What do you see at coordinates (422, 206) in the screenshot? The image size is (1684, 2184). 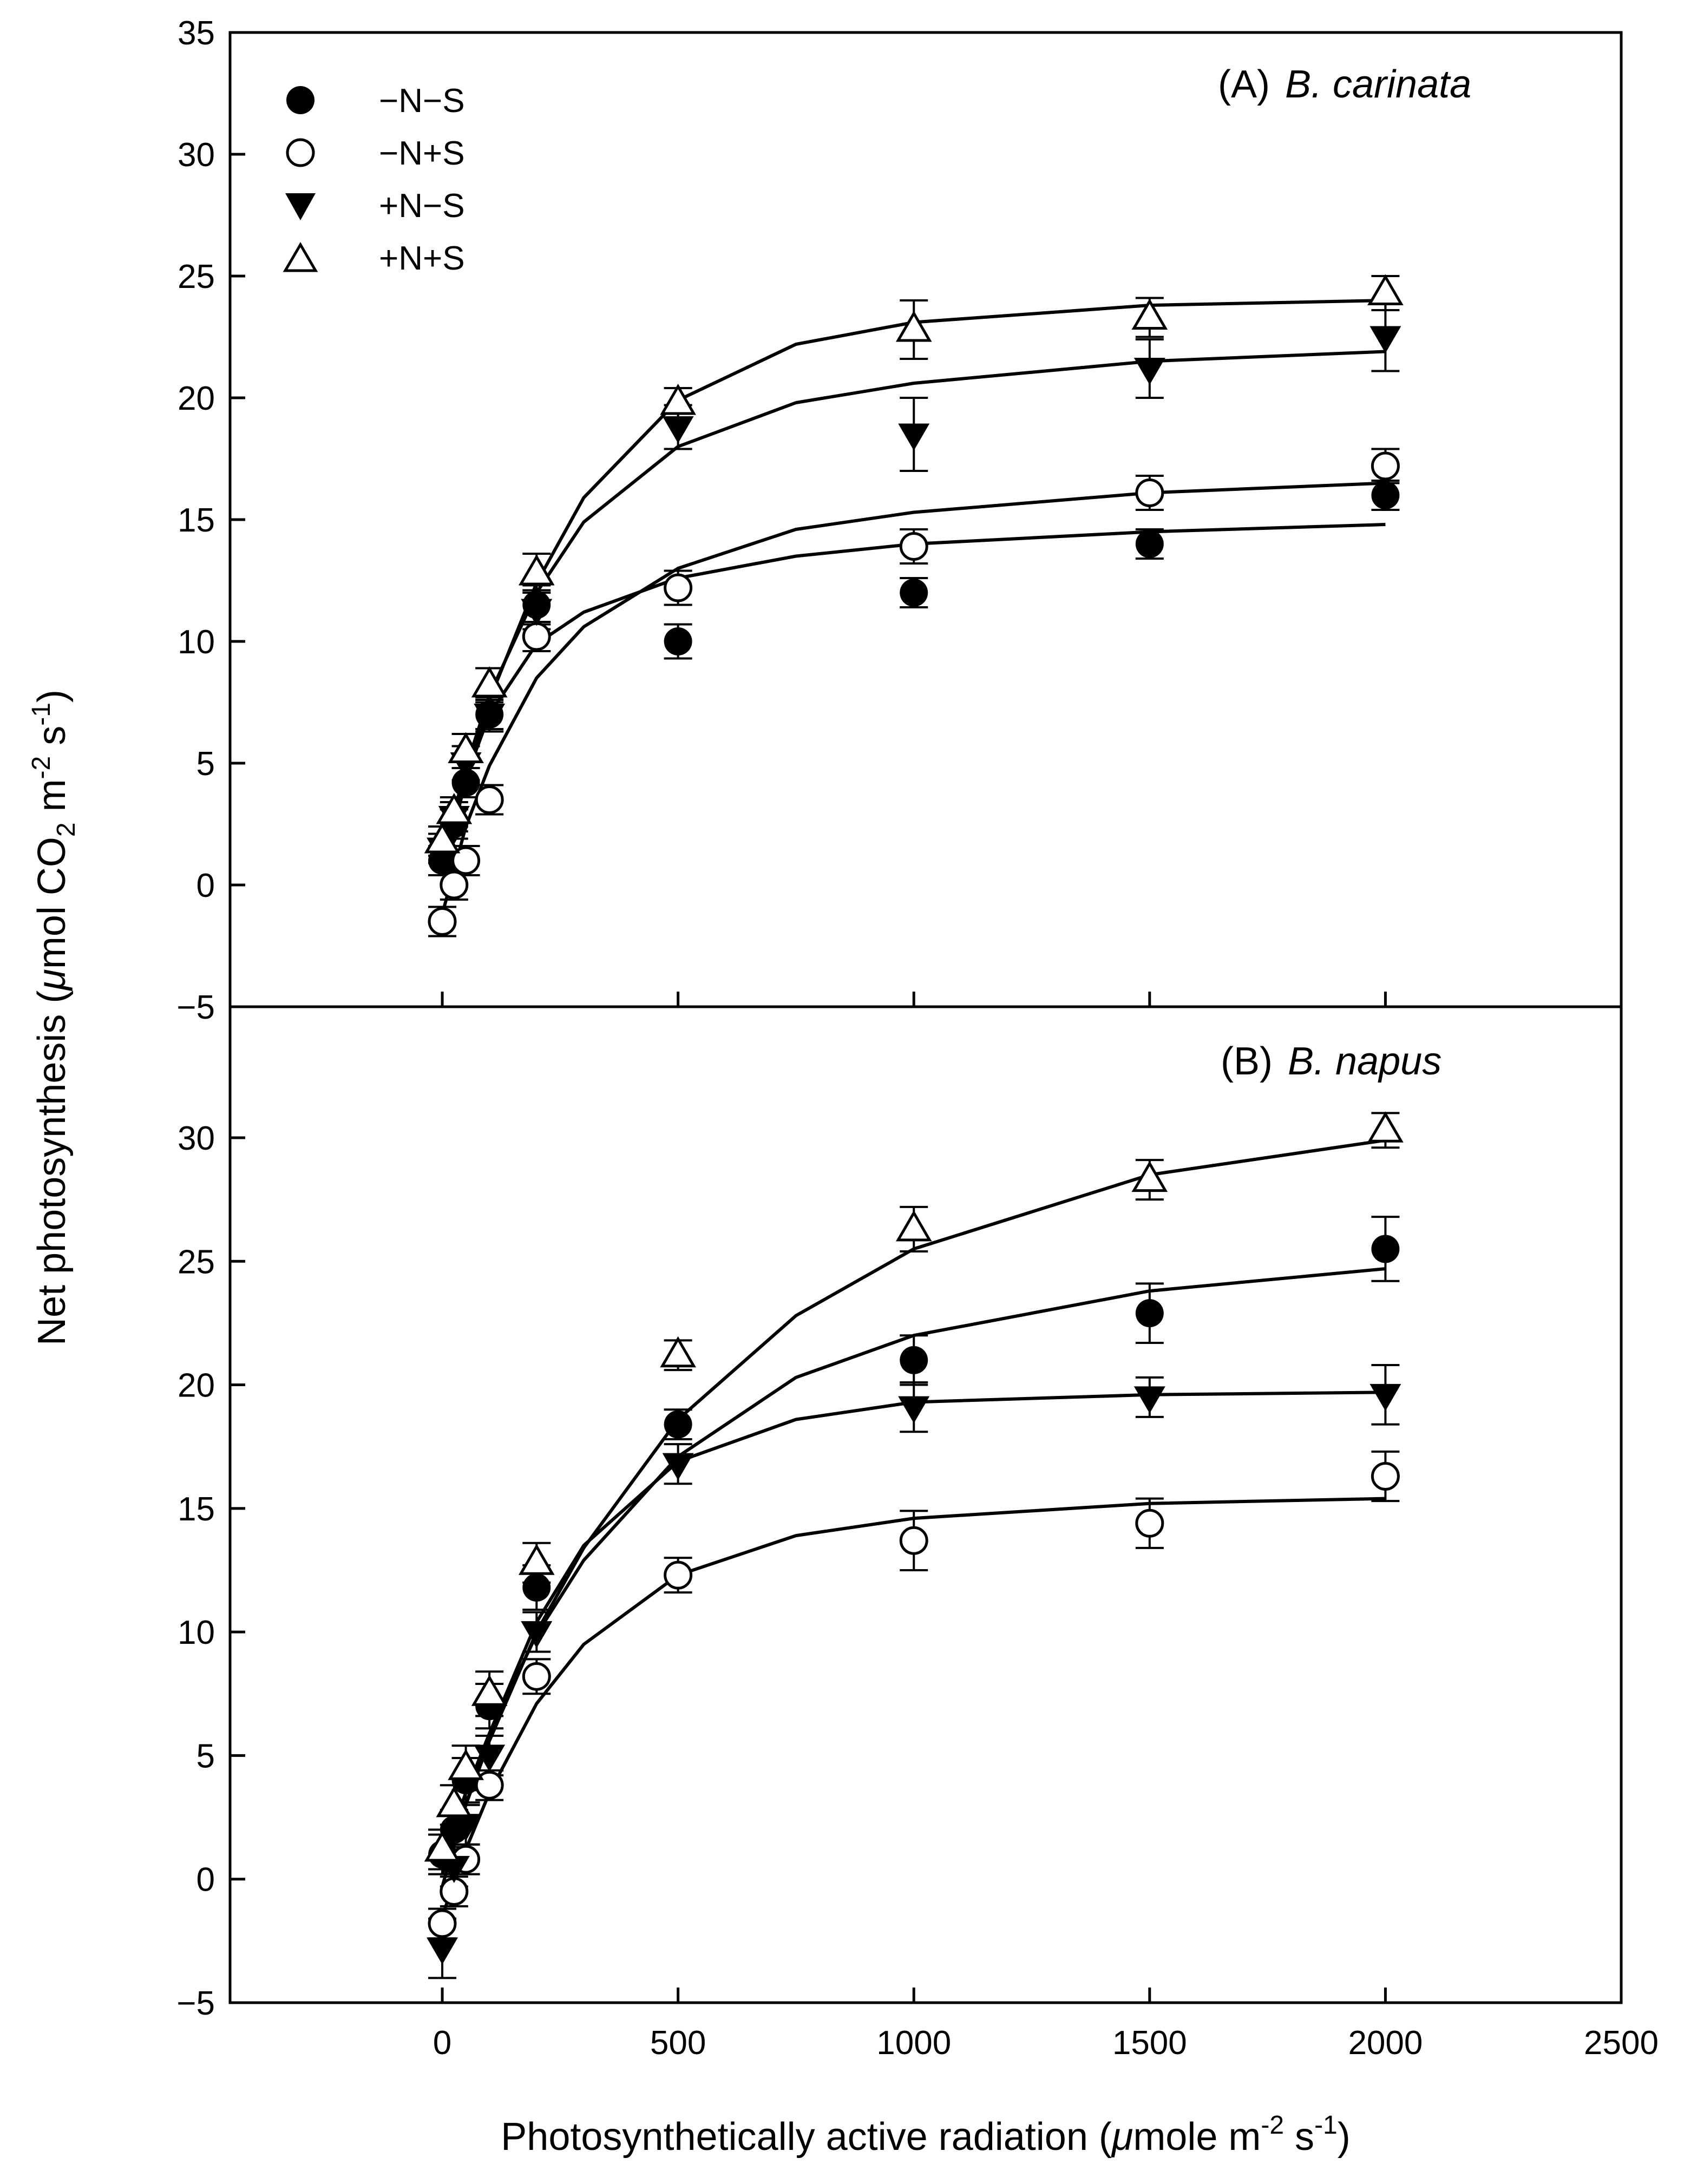 I see `legend-label: +N−S` at bounding box center [422, 206].